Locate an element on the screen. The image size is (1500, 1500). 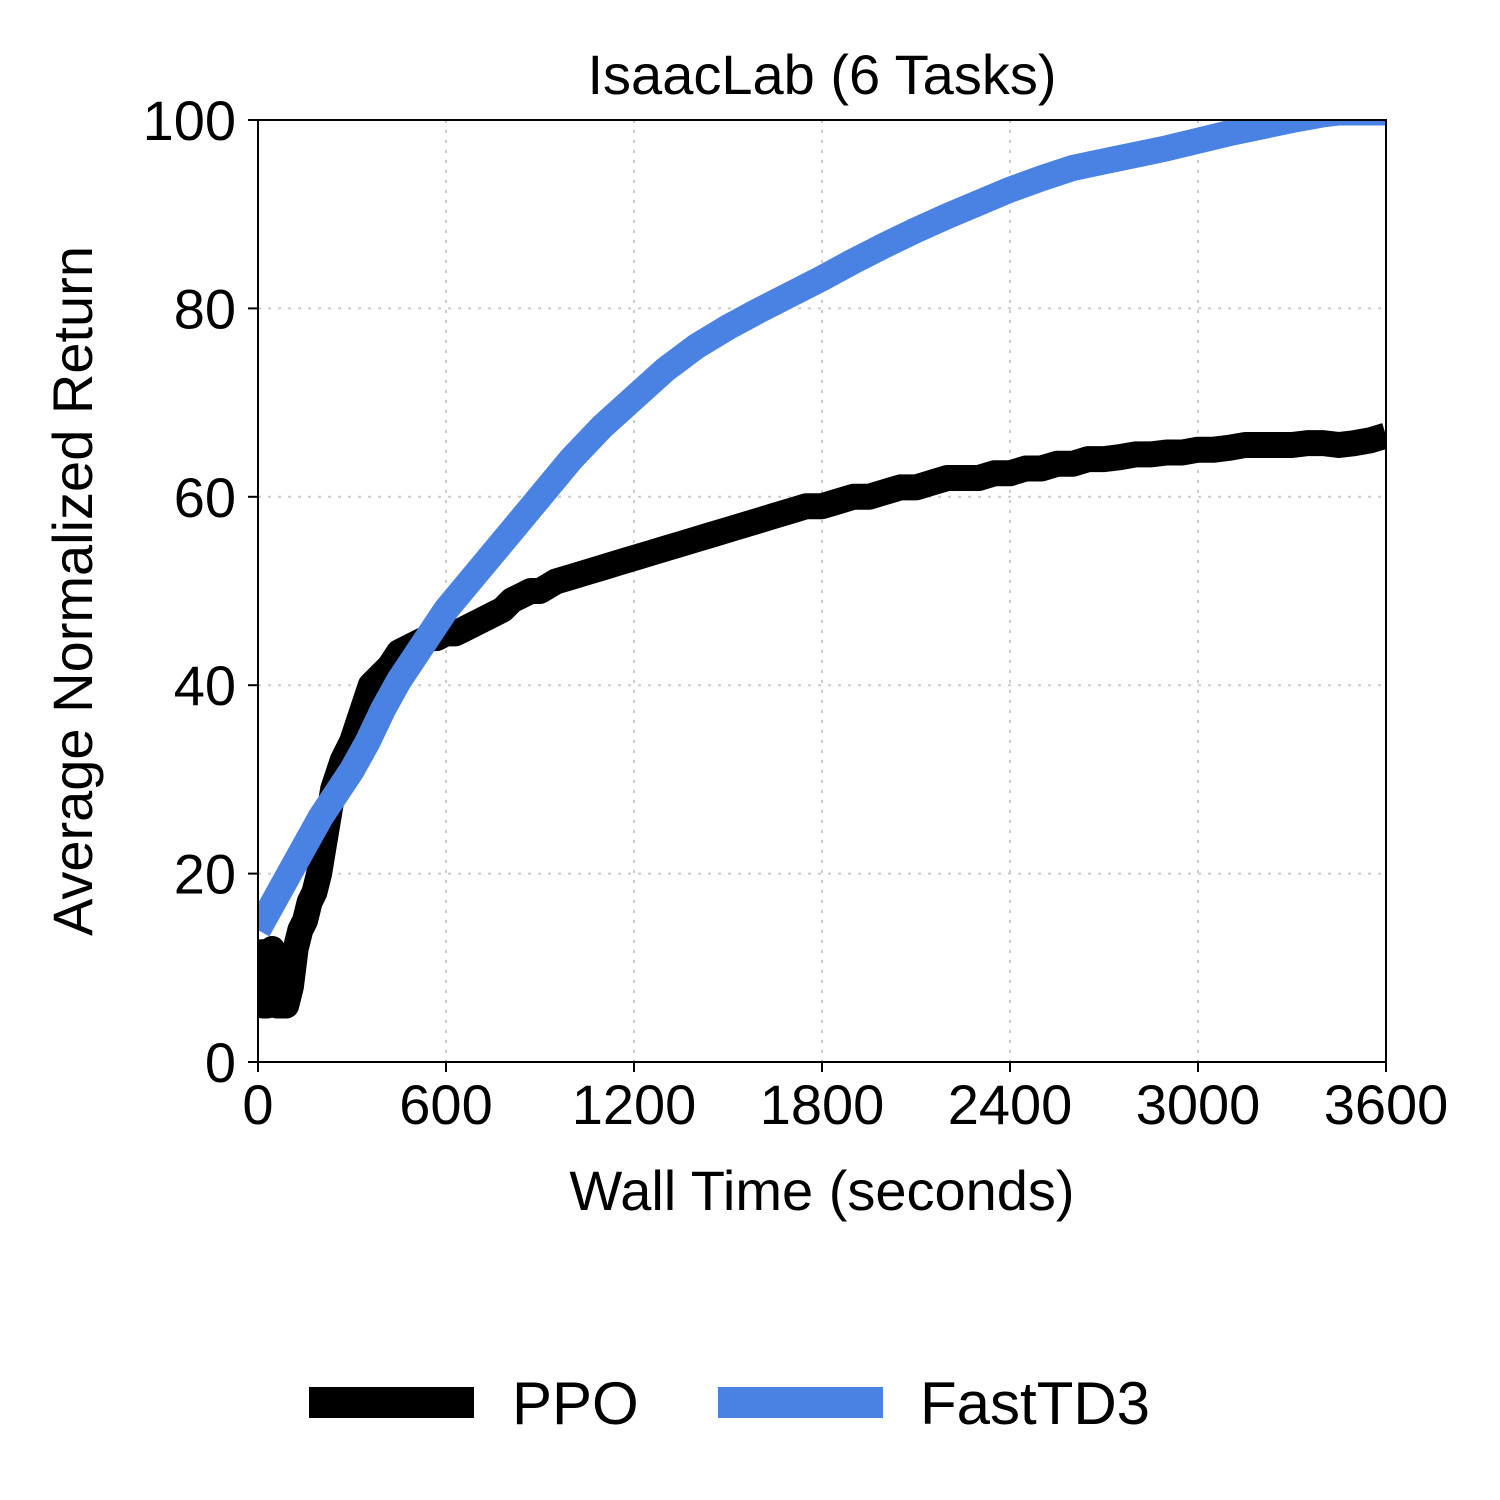
legend-swatch-fasttd3 is located at coordinates (800, 1402).